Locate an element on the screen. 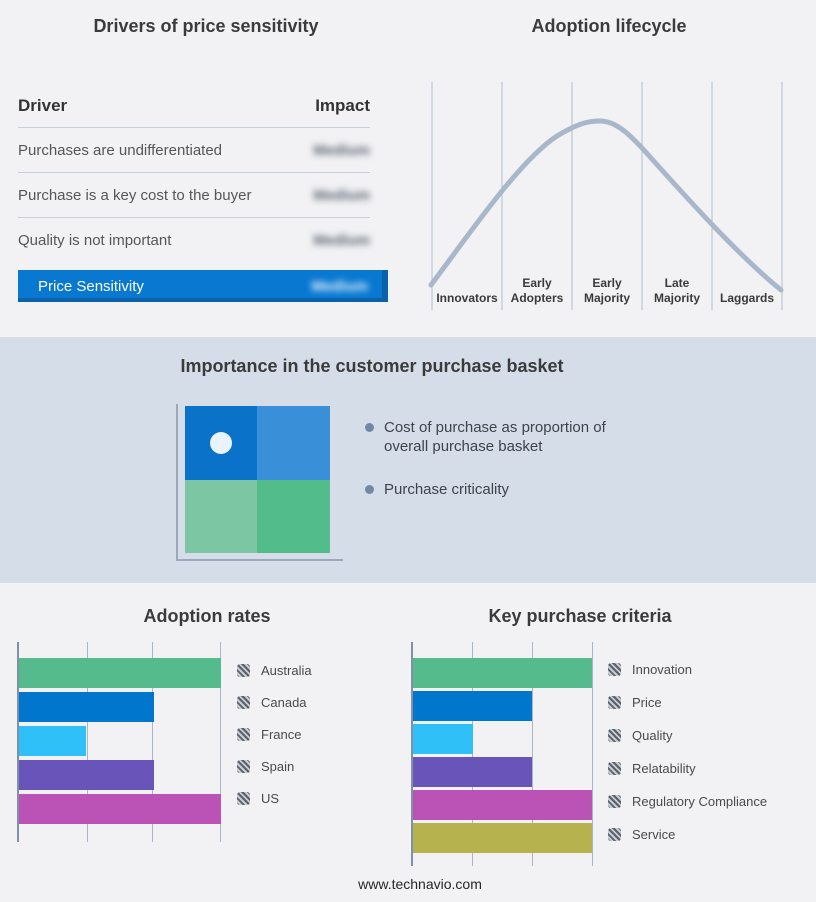  legend-label: Innovation is located at coordinates (662, 669).